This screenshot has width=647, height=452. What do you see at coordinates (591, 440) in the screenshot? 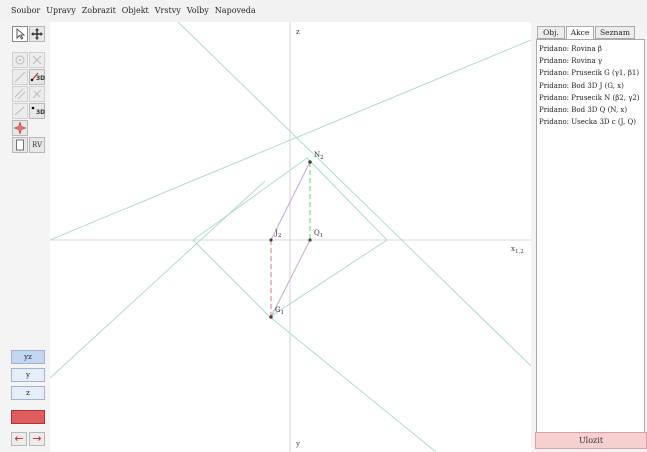
I see `save-button: Ulozit` at bounding box center [591, 440].